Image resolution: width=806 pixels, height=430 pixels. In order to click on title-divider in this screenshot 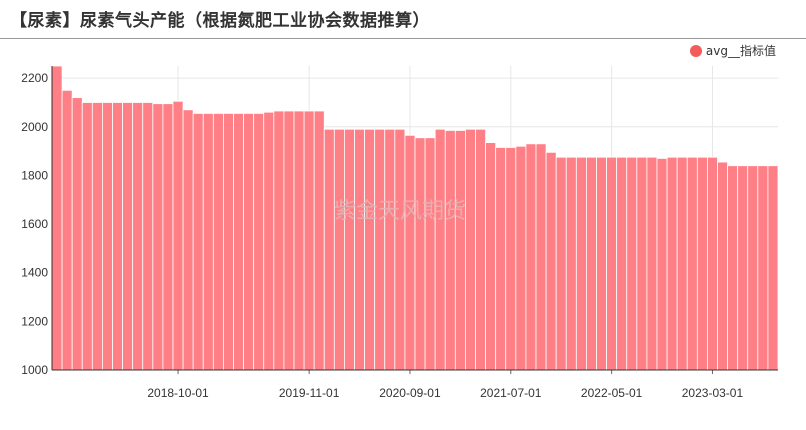, I will do `click(403, 38)`.